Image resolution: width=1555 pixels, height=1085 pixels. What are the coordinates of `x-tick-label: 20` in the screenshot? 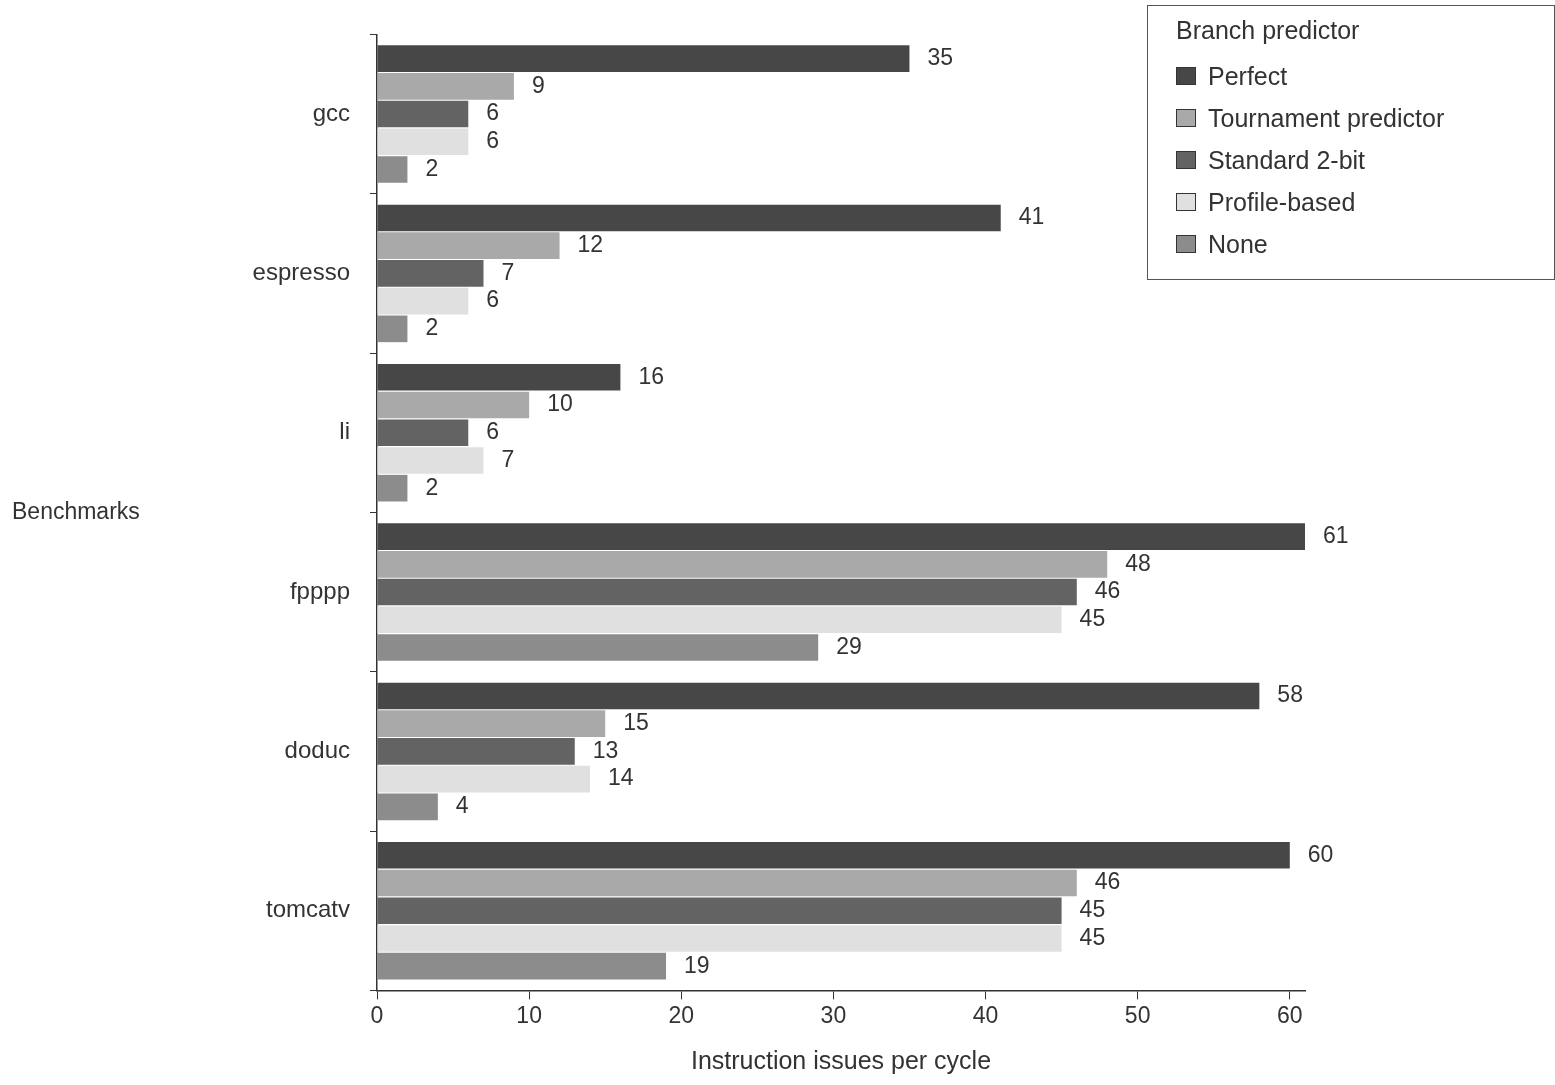 It's located at (681, 1014).